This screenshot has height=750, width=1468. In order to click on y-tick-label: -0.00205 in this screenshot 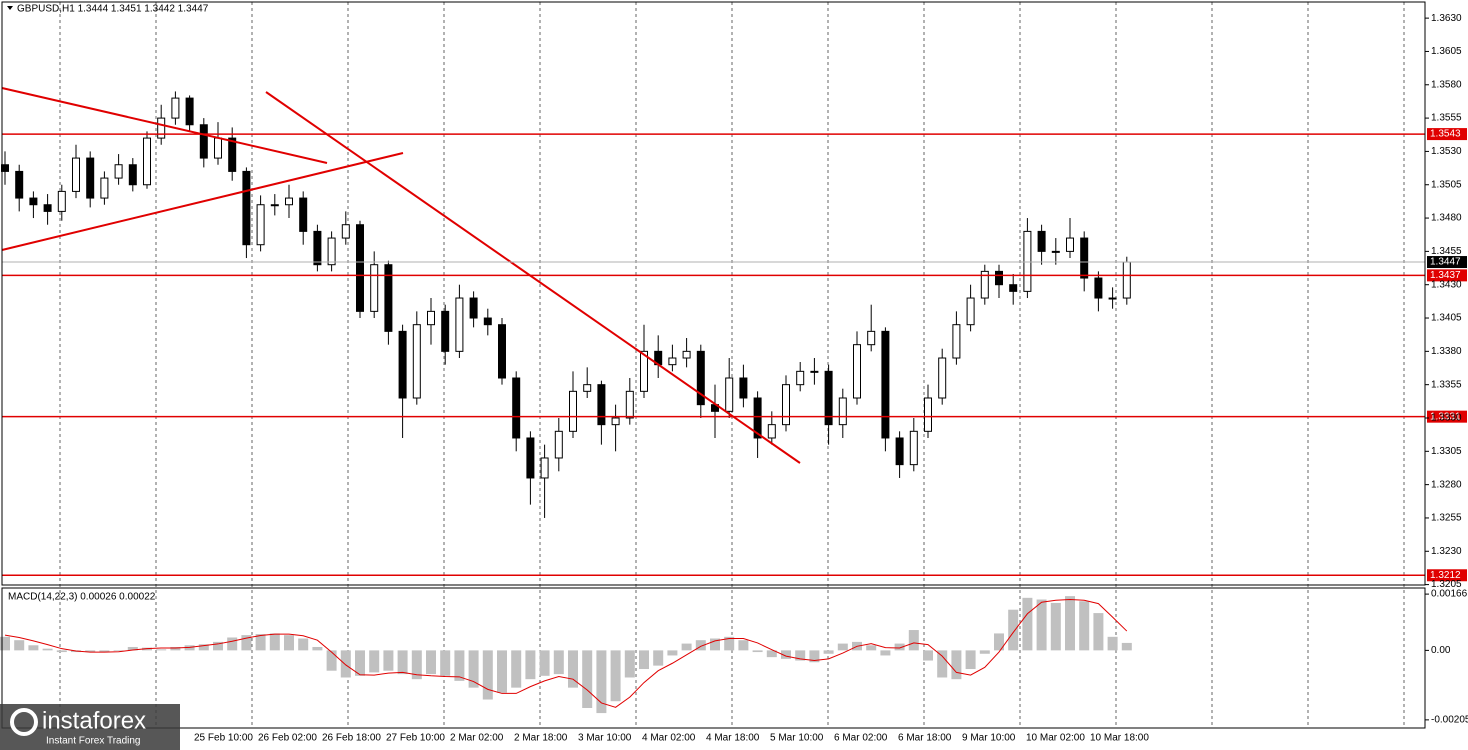, I will do `click(1449, 720)`.